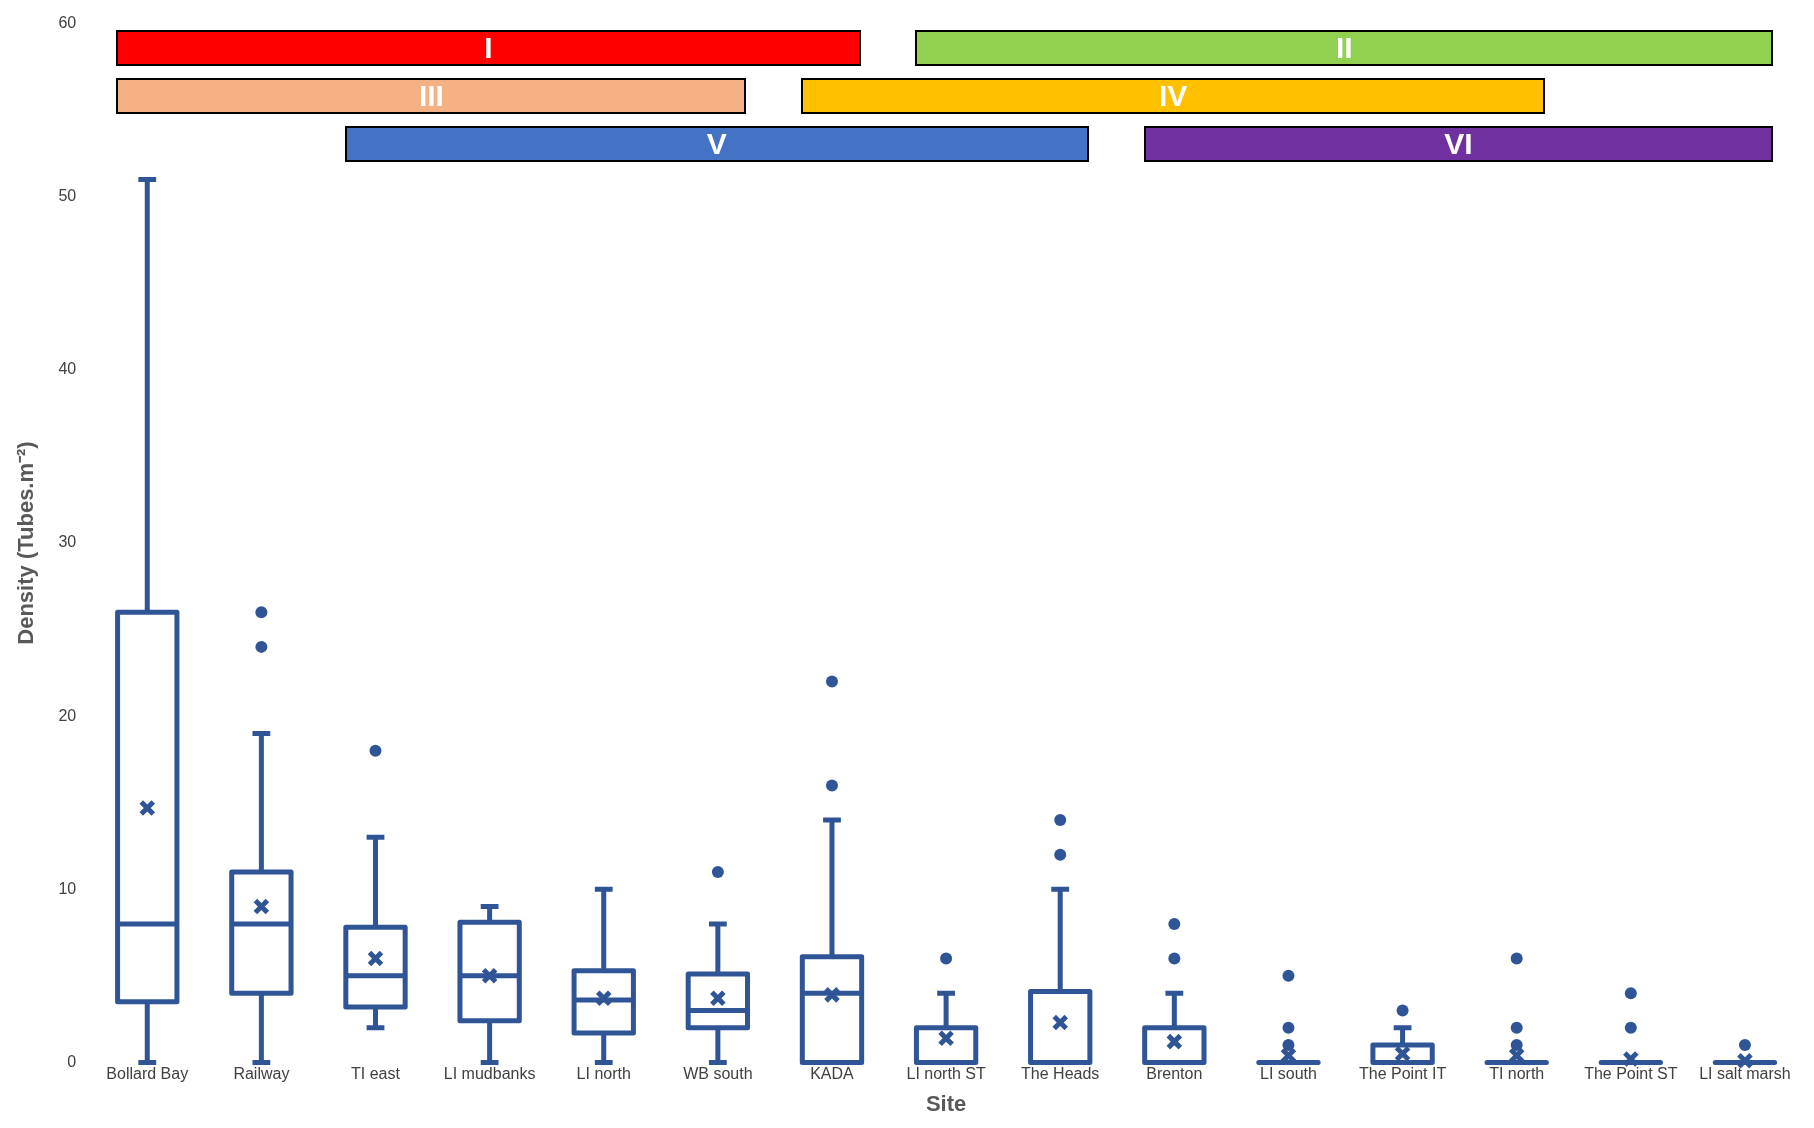 The height and width of the screenshot is (1128, 1814). What do you see at coordinates (26, 543) in the screenshot?
I see `y-axis-title: Density (Tubes.m⁻²)` at bounding box center [26, 543].